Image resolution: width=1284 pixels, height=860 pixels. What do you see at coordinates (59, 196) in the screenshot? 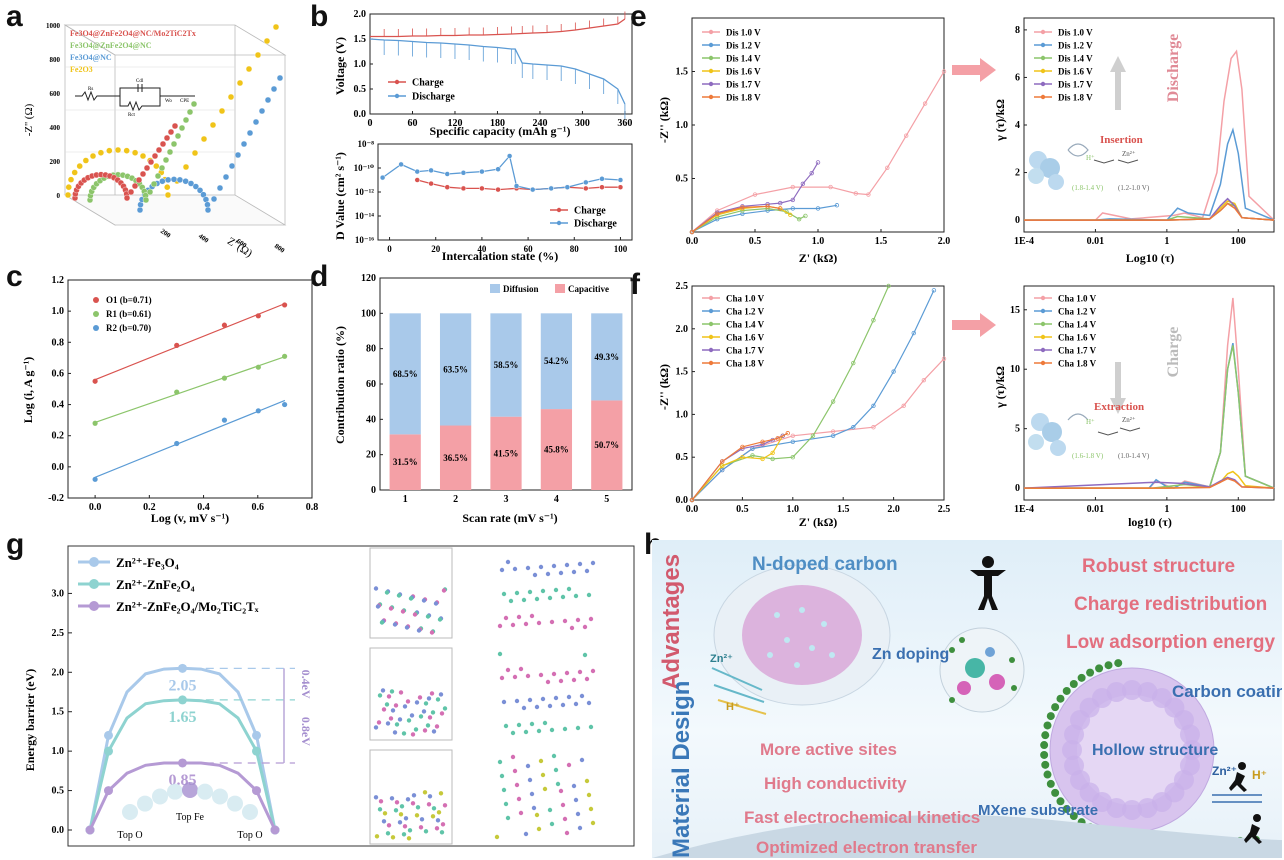
I see `panel-a-ztick: 0` at bounding box center [59, 196].